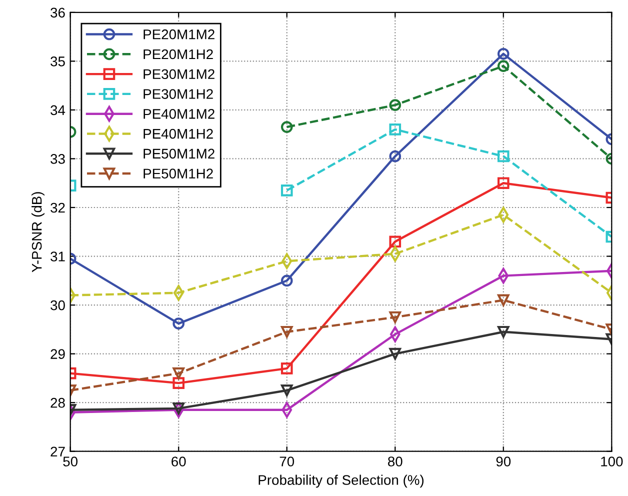 This screenshot has width=628, height=496. I want to click on y-axis-title: Y-PSNR (dB), so click(38, 232).